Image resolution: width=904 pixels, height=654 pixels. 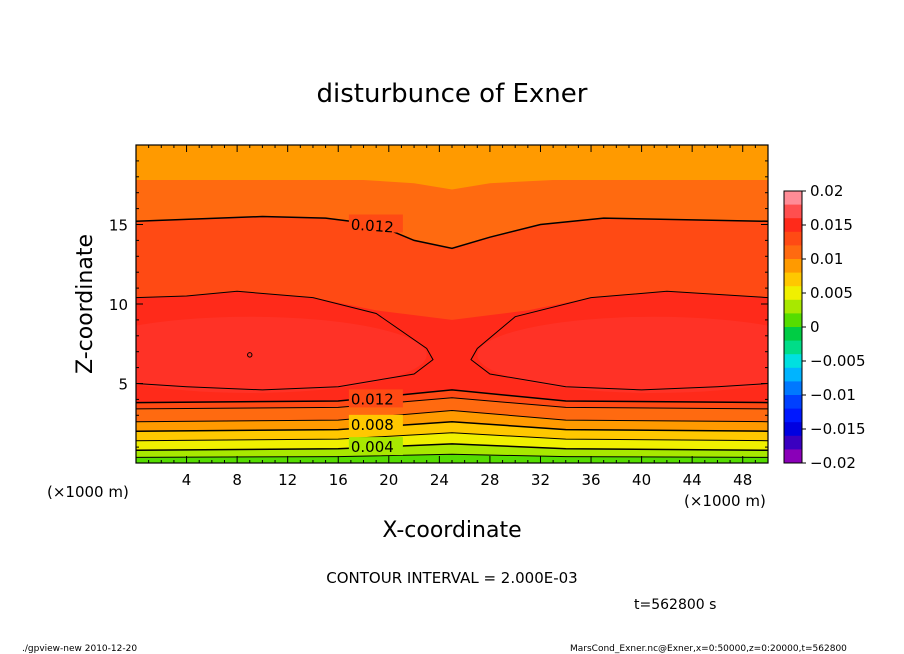 What do you see at coordinates (375, 335) in the screenshot?
I see `contour-labels: 0.012 0.012 0.008 0.004` at bounding box center [375, 335].